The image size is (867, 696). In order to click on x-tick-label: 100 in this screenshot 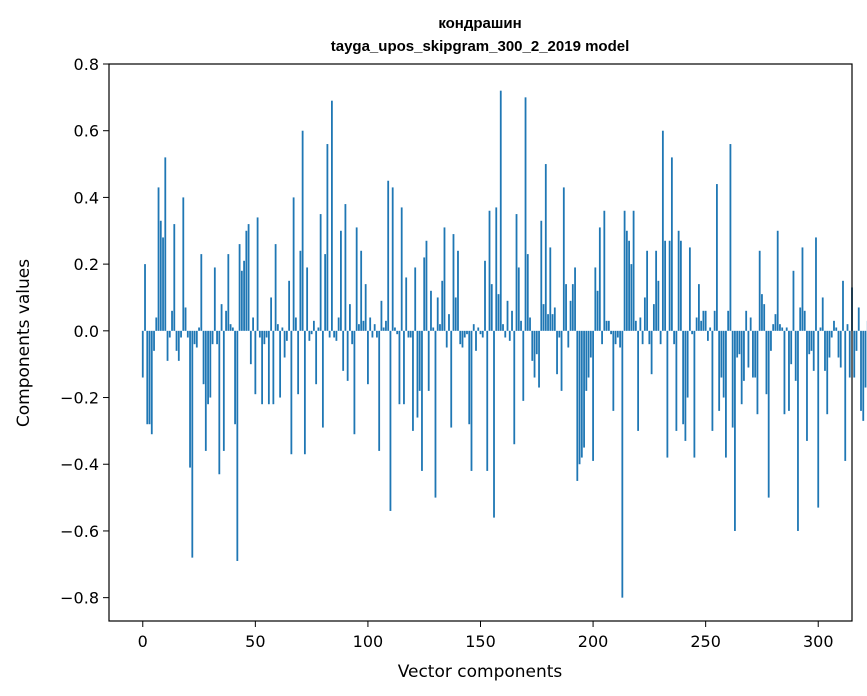, I will do `click(368, 641)`.